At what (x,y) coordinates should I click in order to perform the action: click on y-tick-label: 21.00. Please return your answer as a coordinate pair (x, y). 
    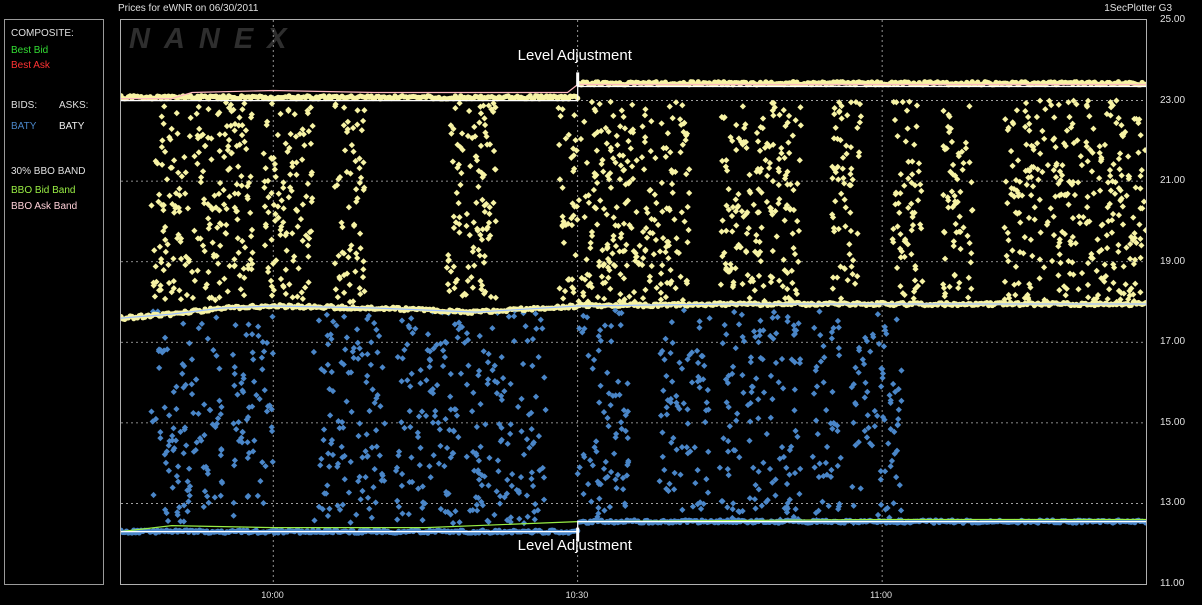
    Looking at the image, I should click on (1173, 181).